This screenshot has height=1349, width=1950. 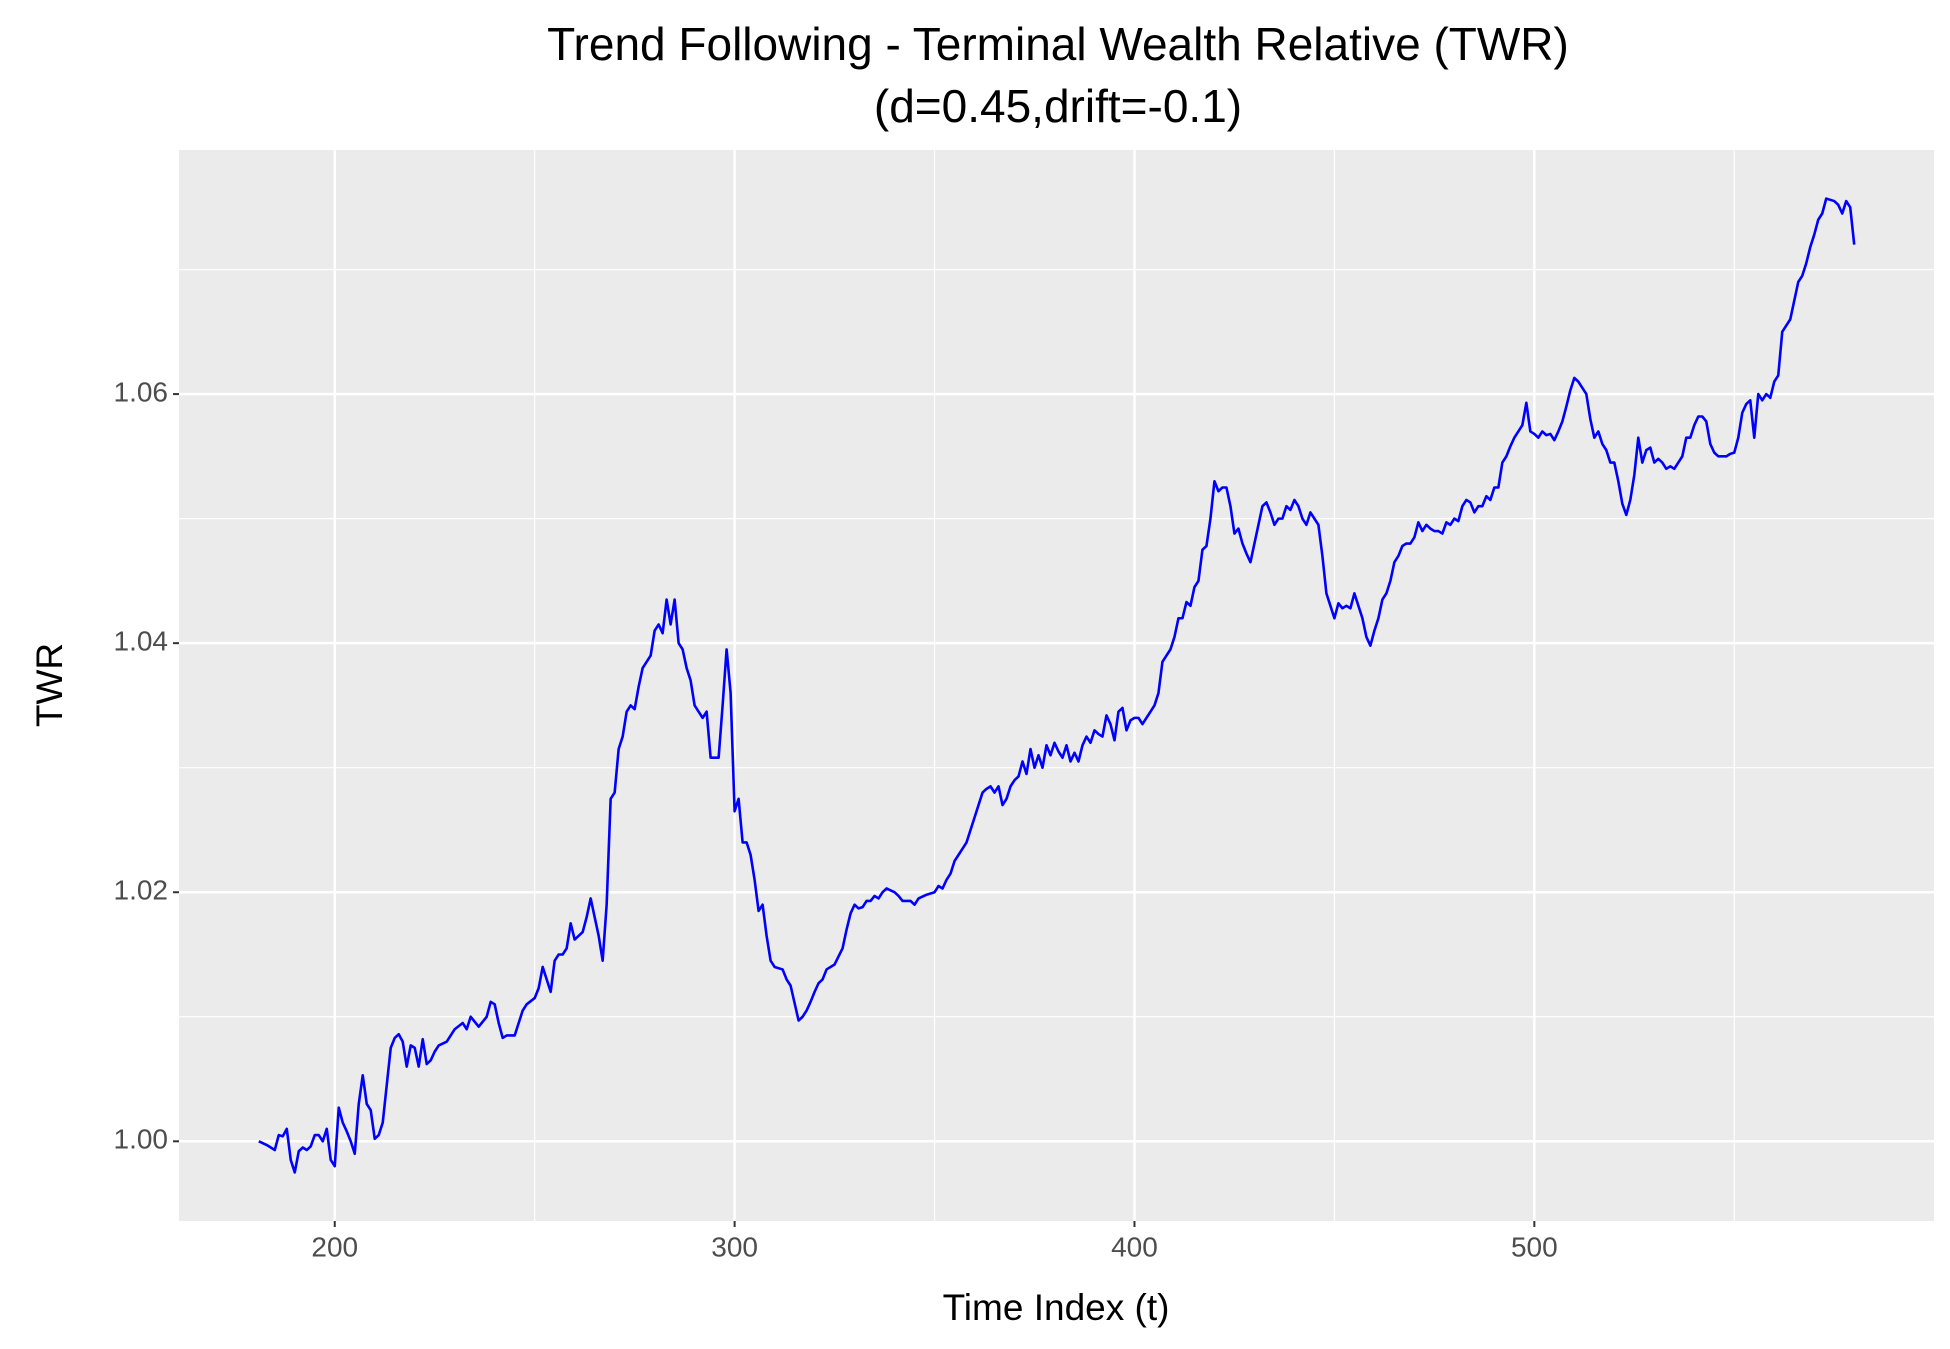 I want to click on x-axis-title: Time Index (t), so click(x=1056, y=1307).